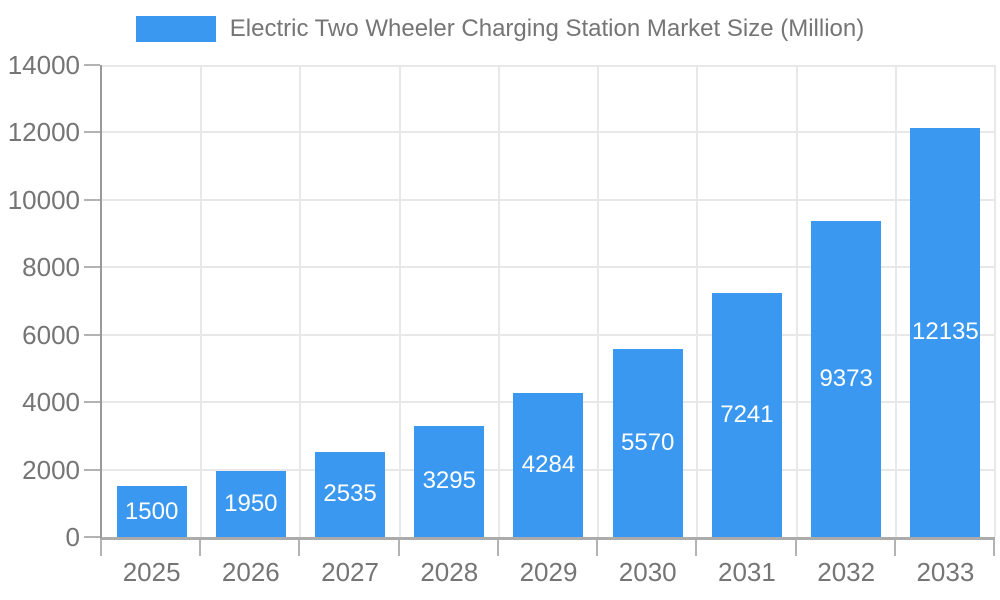 This screenshot has height=600, width=1000. I want to click on bar: 1500, so click(151, 511).